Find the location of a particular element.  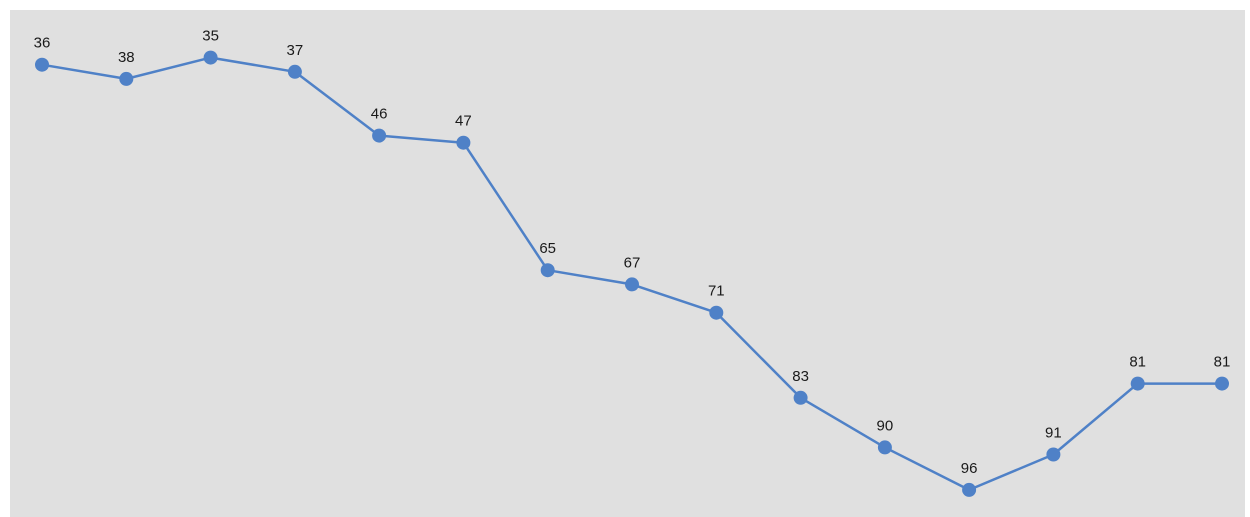

data-label: 67 is located at coordinates (632, 262).